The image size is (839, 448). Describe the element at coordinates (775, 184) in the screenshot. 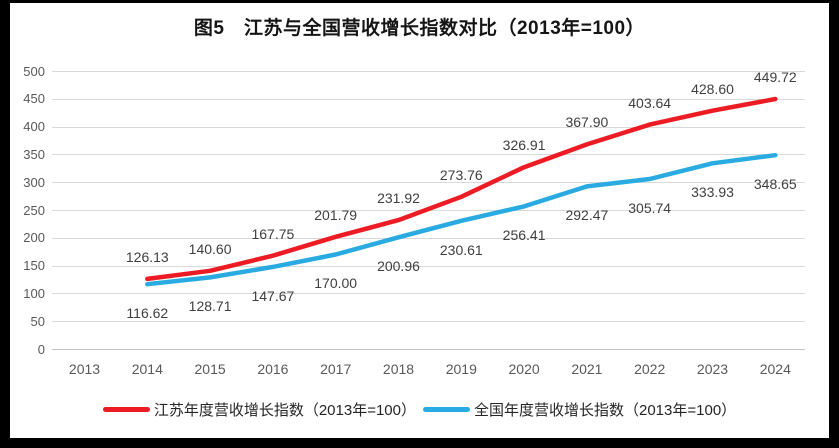

I see `data-label: 348.65` at that location.